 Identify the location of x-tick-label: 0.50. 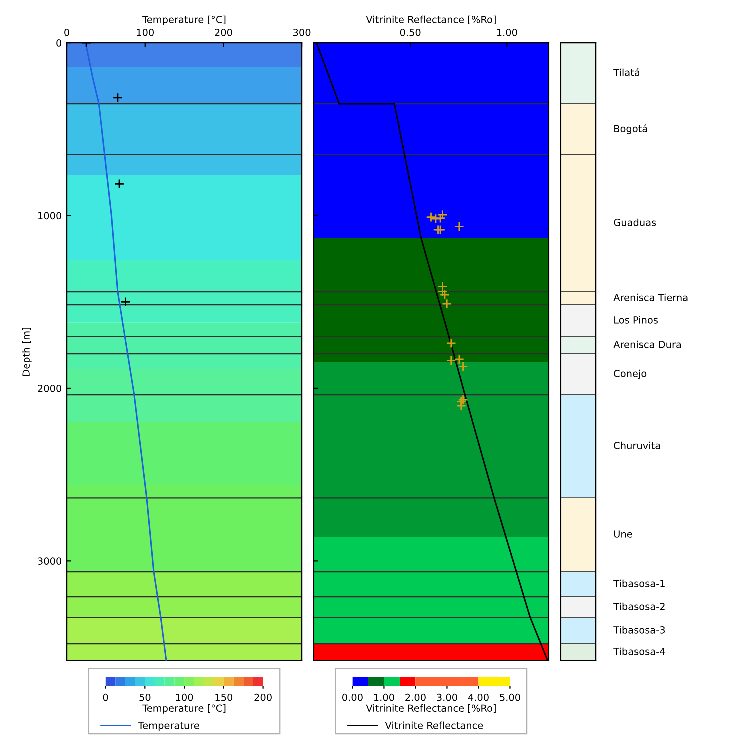
(410, 32).